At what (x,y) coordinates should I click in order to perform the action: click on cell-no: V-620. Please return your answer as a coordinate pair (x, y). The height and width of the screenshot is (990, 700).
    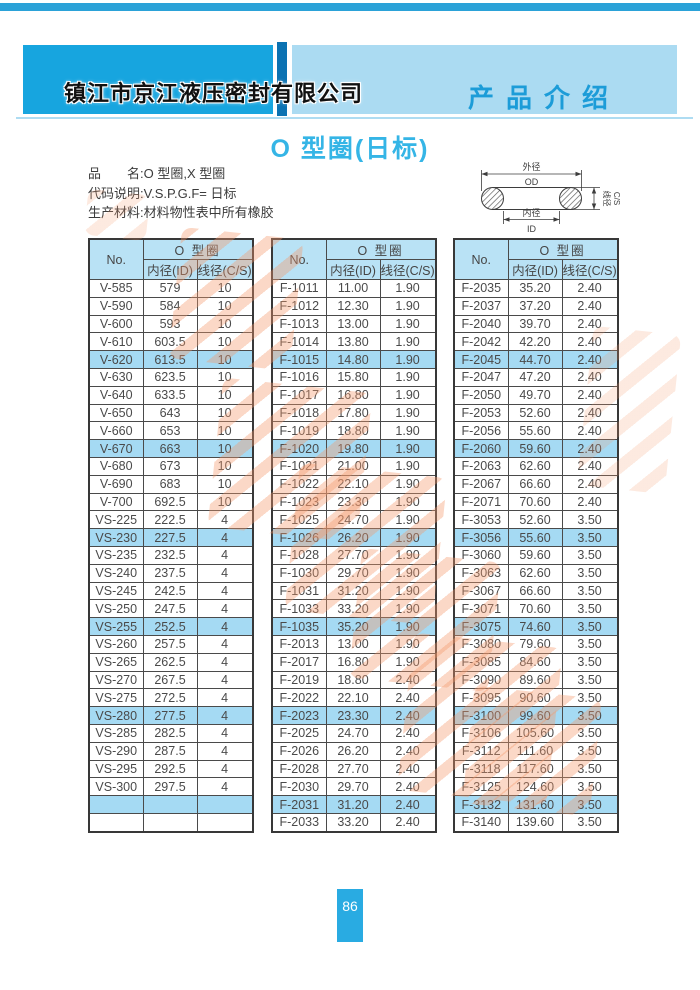
    Looking at the image, I should click on (116, 359).